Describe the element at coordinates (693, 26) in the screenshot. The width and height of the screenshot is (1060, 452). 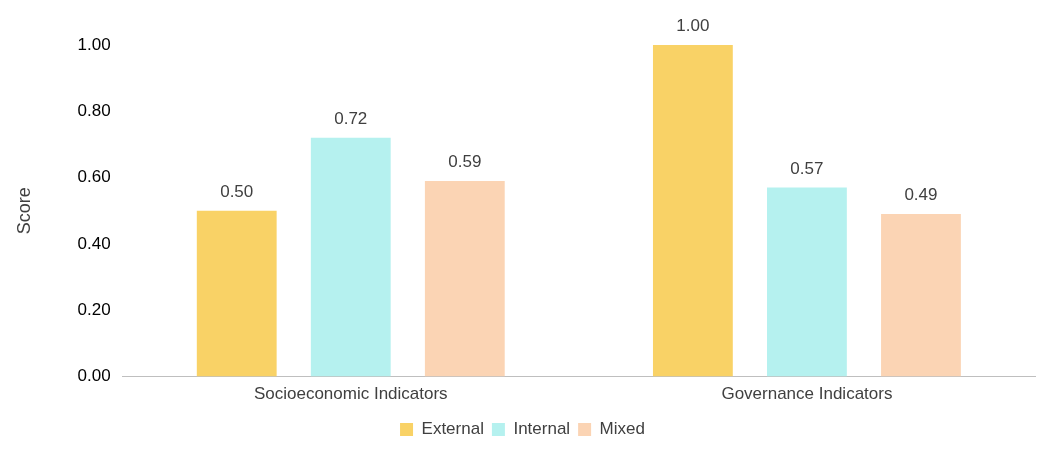
I see `data-label: 1.00` at that location.